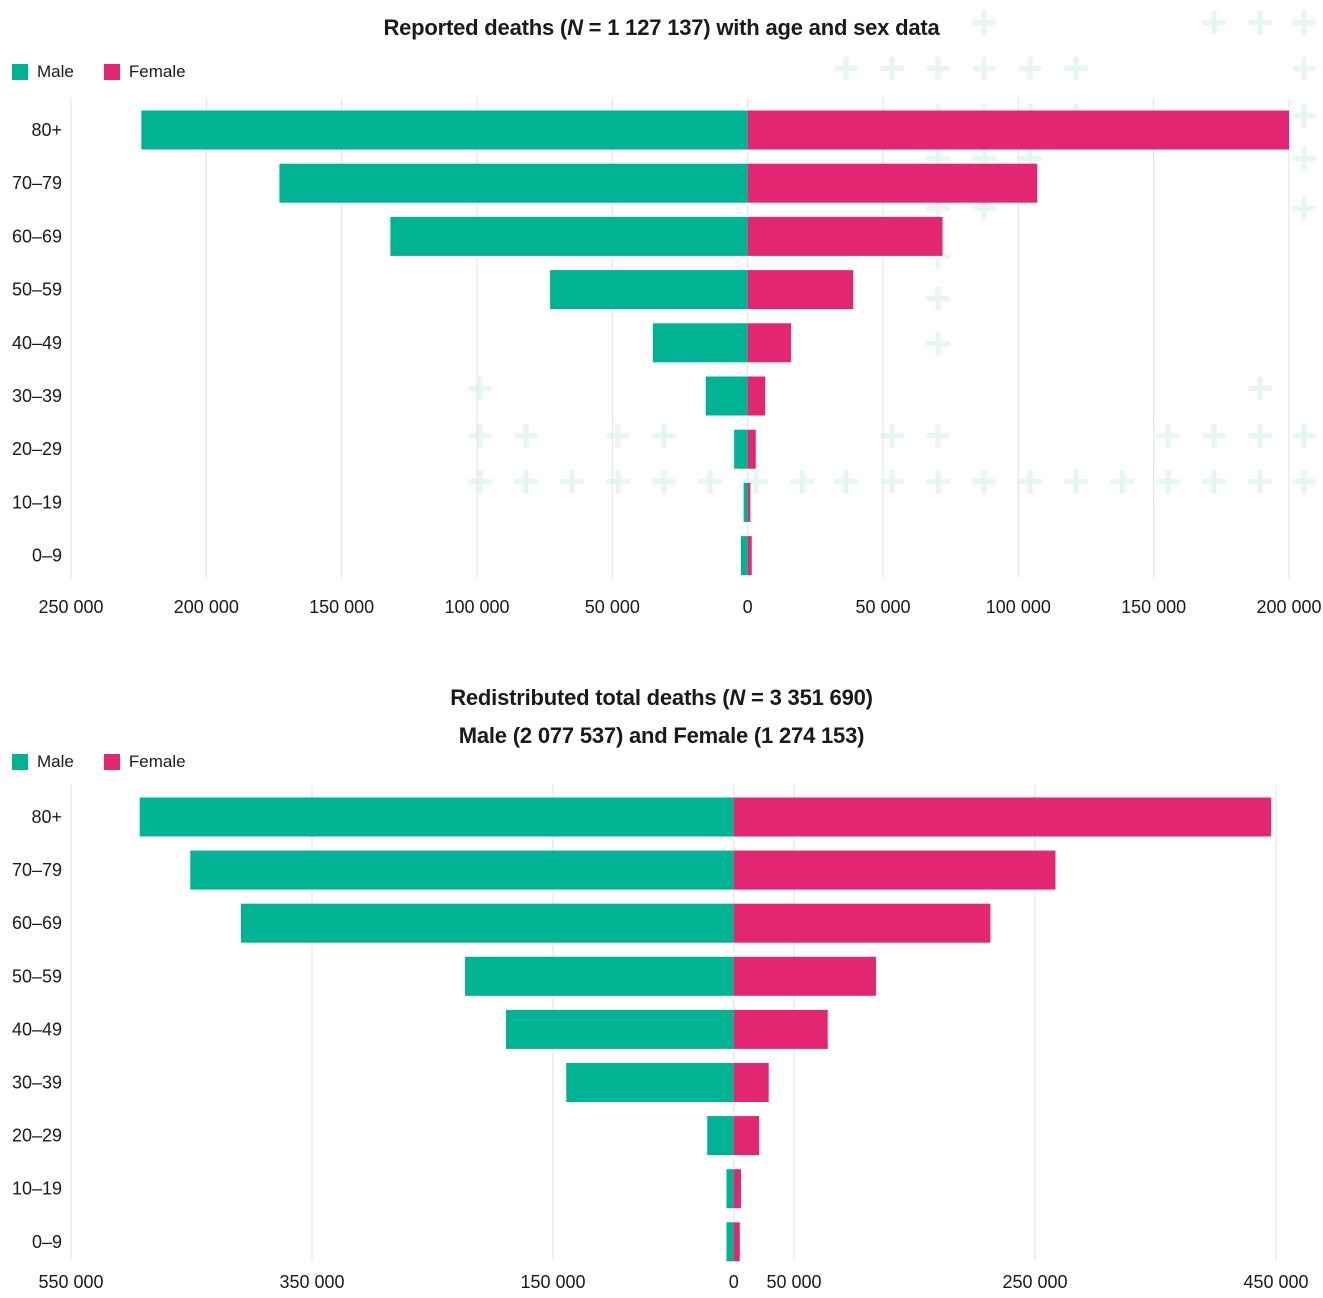 This screenshot has height=1298, width=1323. Describe the element at coordinates (37, 396) in the screenshot. I see `category-label: 30–39` at that location.